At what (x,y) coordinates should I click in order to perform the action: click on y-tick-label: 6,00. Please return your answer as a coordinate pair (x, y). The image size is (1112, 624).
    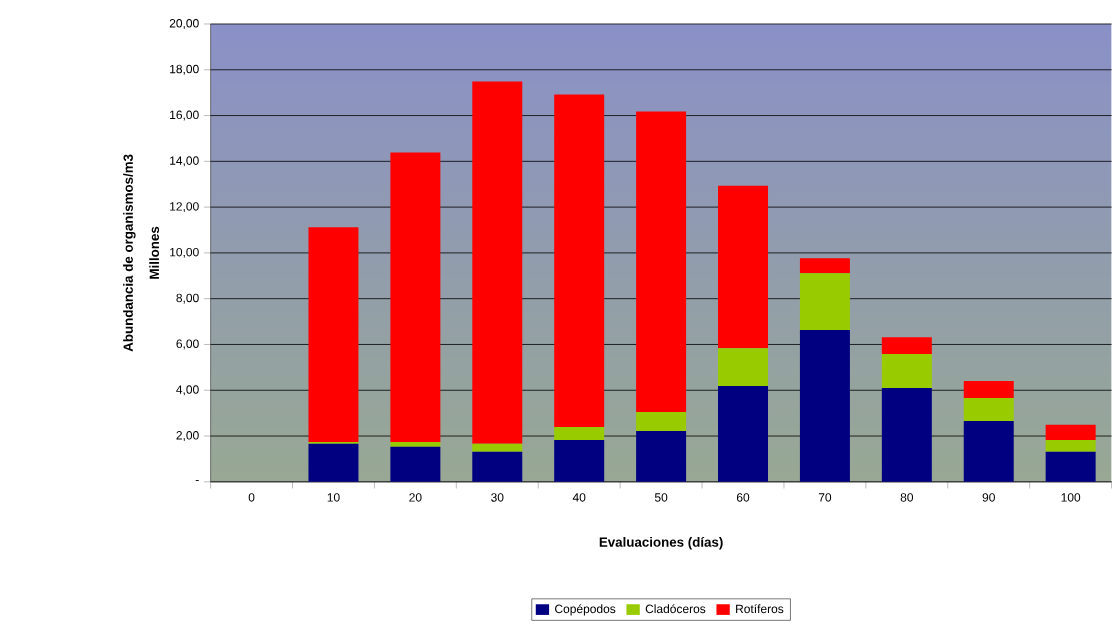
    Looking at the image, I should click on (187, 344).